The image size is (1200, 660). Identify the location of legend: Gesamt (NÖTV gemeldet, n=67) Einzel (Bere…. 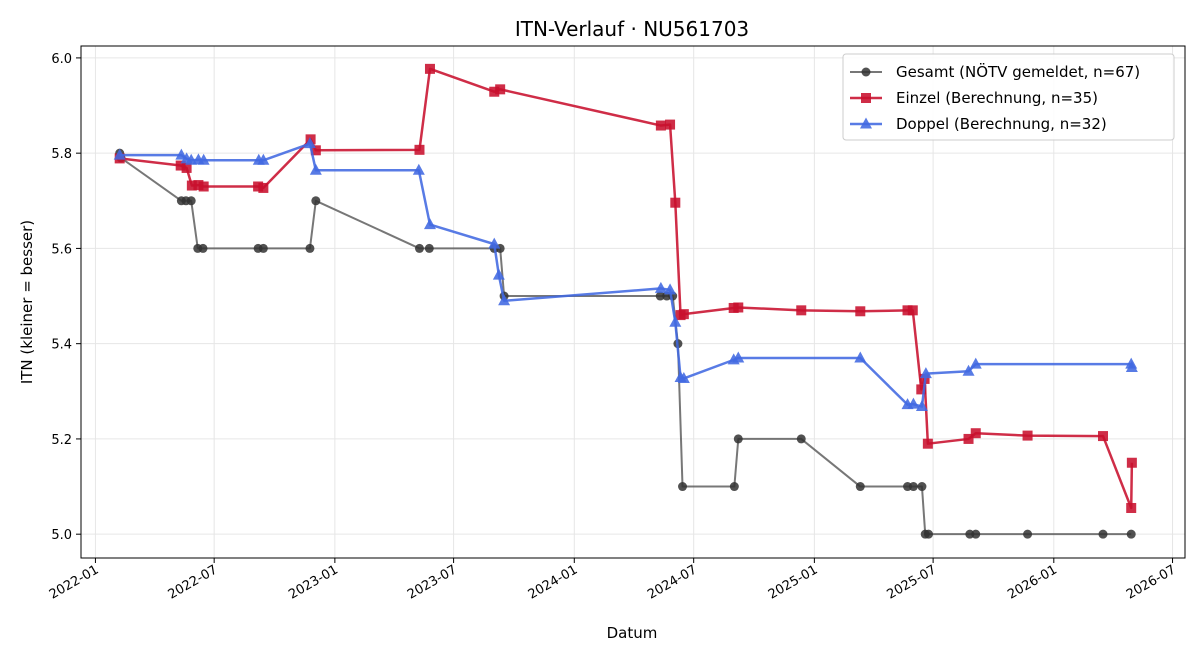
(1008, 97).